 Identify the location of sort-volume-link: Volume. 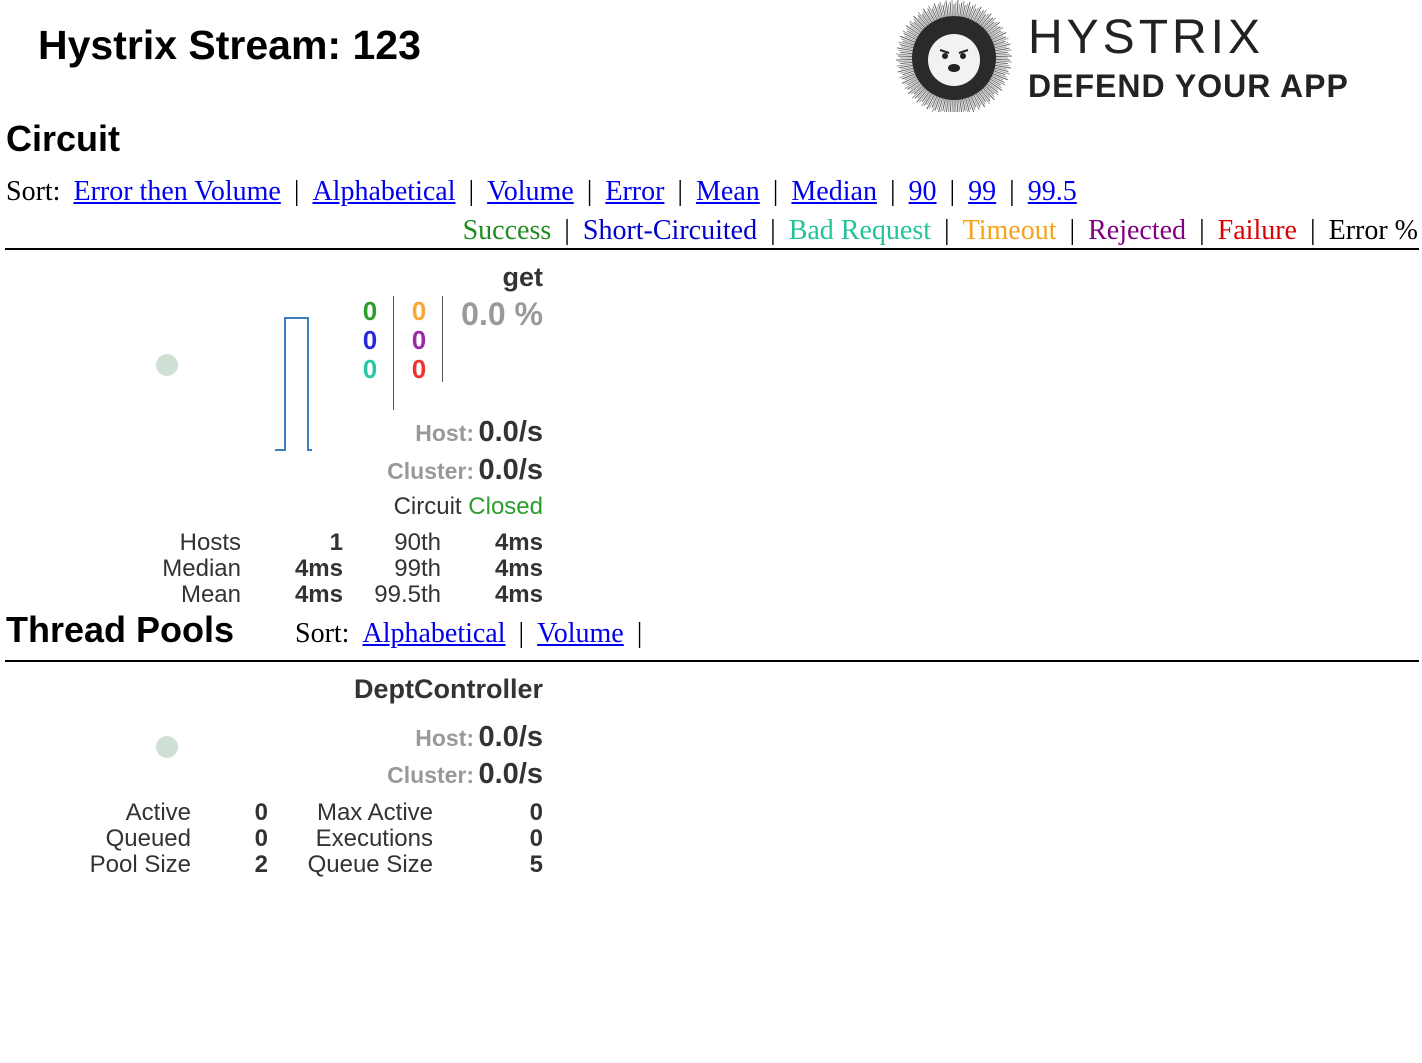
(530, 191).